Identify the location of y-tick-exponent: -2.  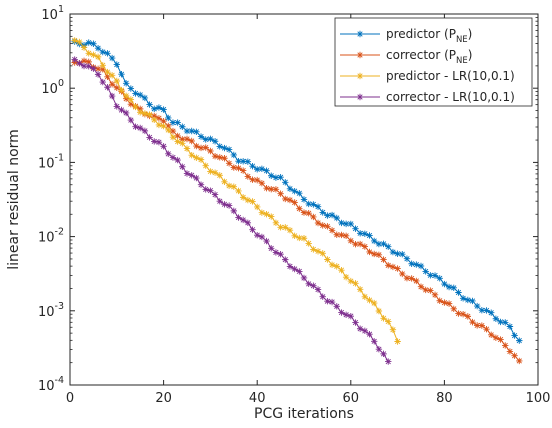
(59, 232).